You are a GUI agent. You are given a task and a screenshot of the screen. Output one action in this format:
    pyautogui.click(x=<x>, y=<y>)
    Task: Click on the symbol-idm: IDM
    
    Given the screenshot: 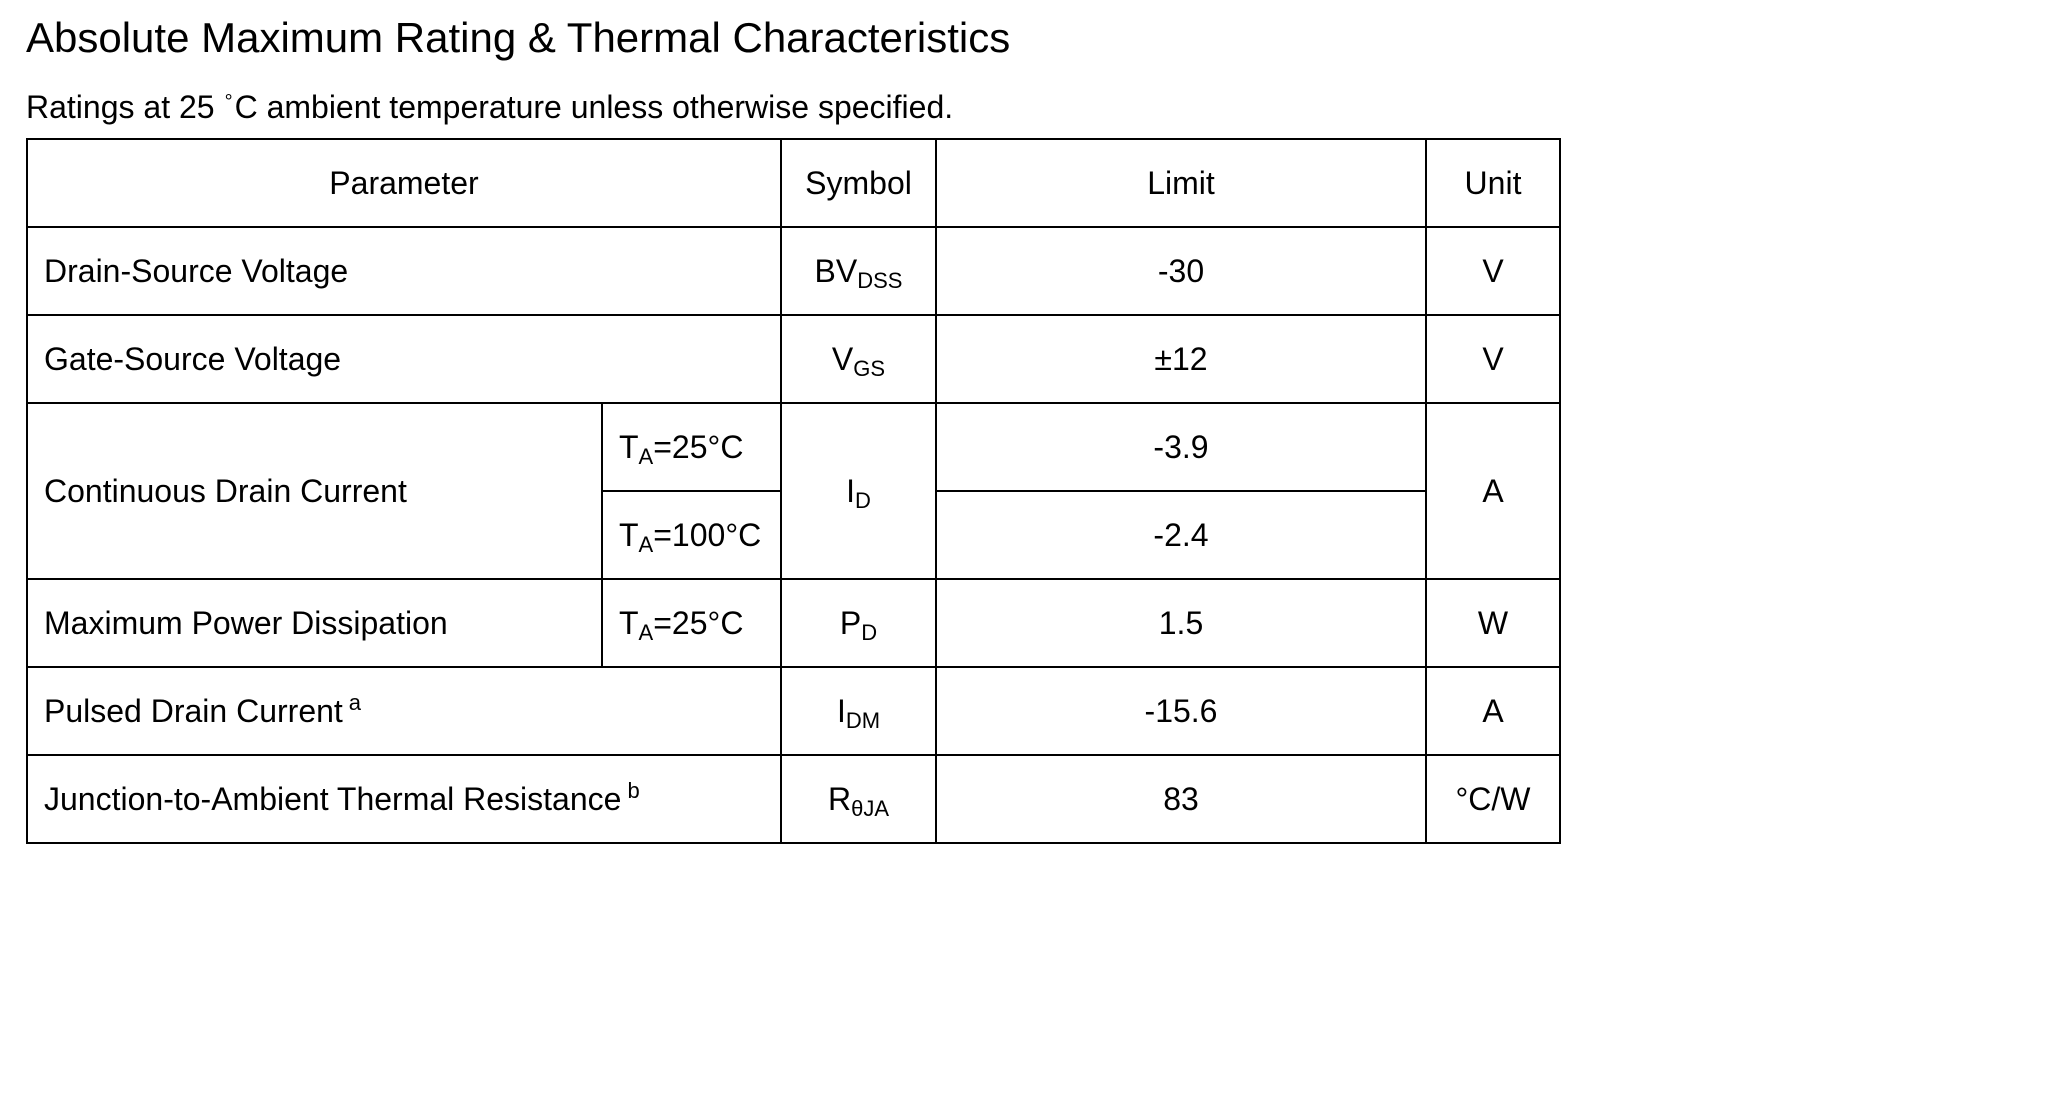 What is the action you would take?
    pyautogui.click(x=858, y=711)
    